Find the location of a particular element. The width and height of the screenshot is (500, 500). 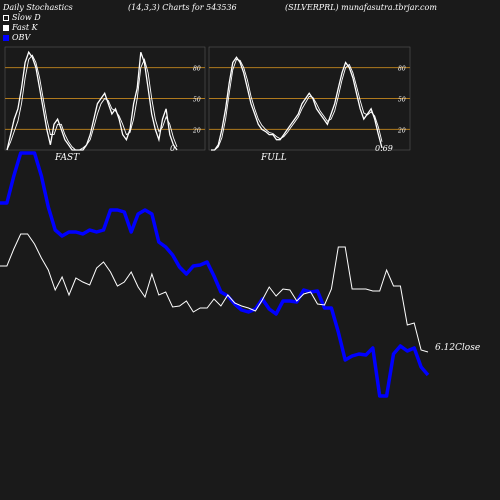

full-panel-label: FULL is located at coordinates (273, 158).